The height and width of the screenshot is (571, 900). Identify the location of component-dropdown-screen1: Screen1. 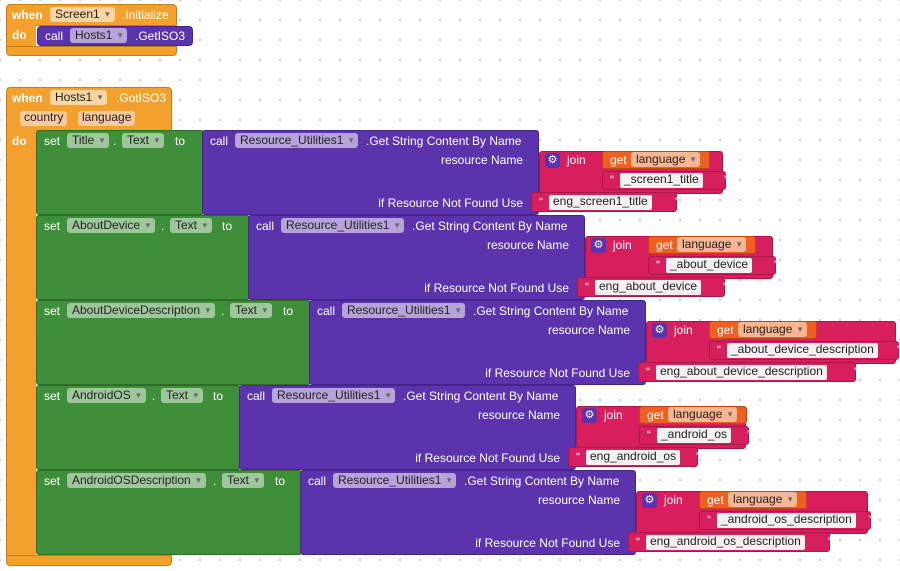
(82, 14).